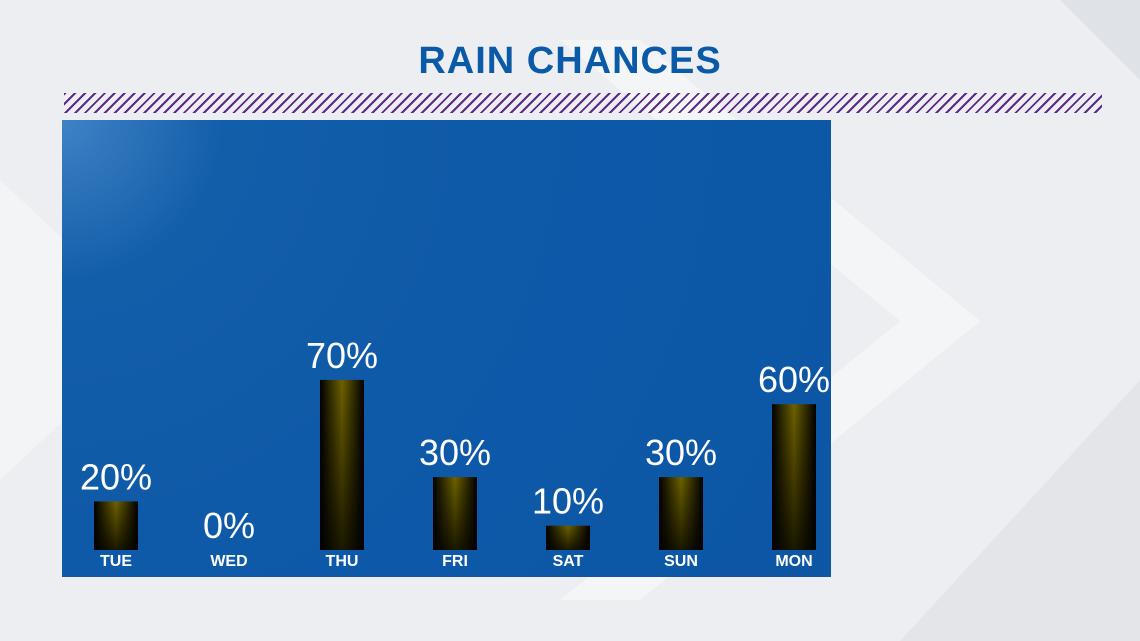  Describe the element at coordinates (342, 355) in the screenshot. I see `value-label-thu: 70%` at that location.